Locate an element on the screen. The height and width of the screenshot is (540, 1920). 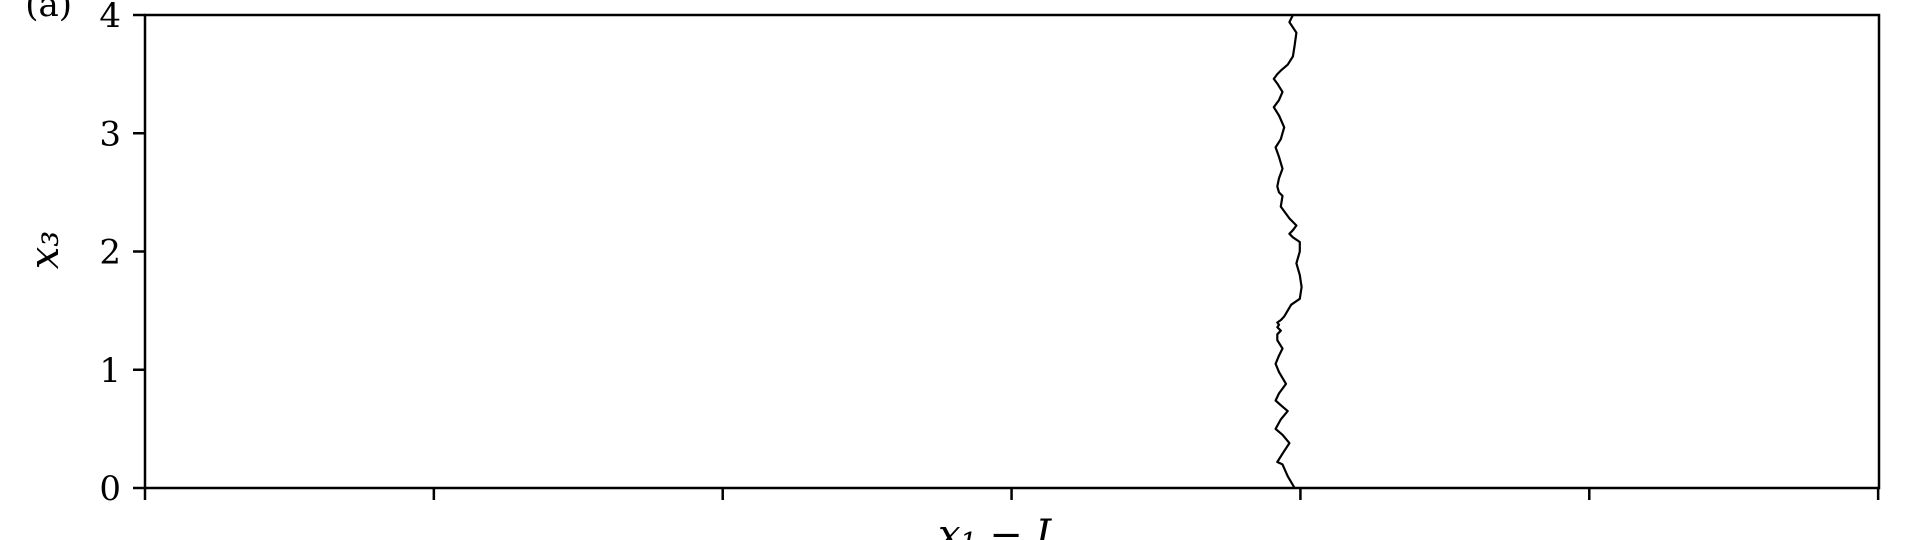
x-axis-label: x₁ − L is located at coordinates (1000, 526).